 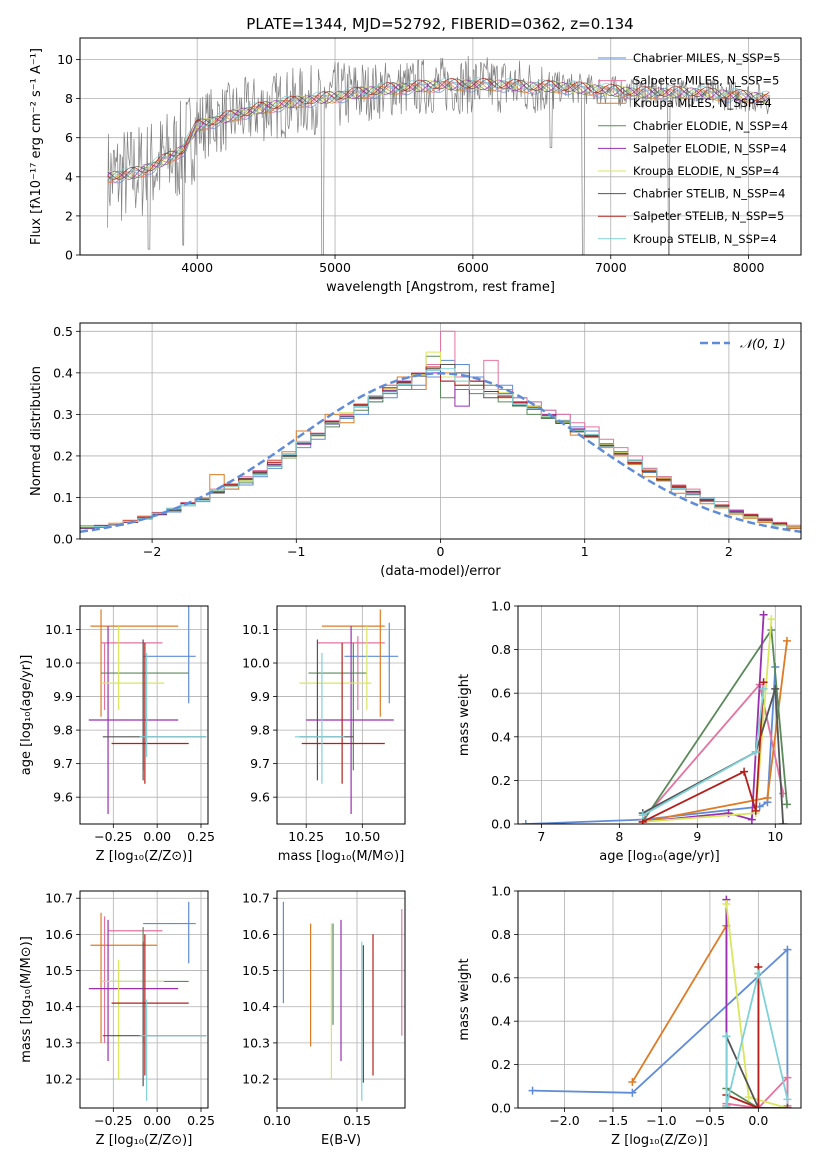 What do you see at coordinates (501, 891) in the screenshot?
I see `y-tick-label: 1.0` at bounding box center [501, 891].